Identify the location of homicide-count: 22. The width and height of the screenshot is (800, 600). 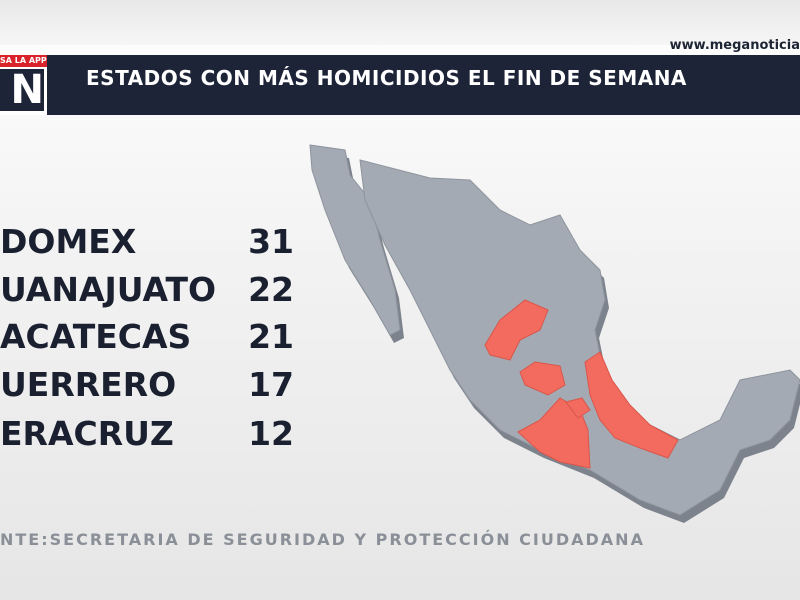
(271, 289).